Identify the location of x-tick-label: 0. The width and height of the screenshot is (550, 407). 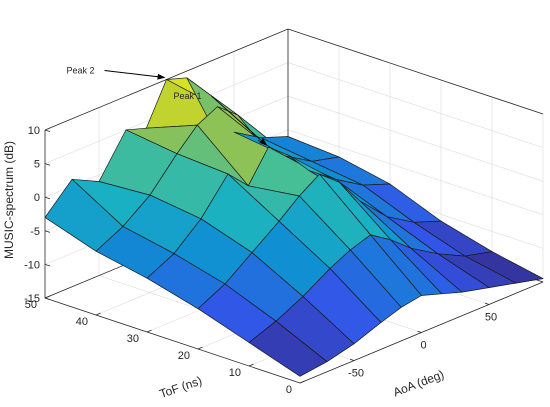
(423, 346).